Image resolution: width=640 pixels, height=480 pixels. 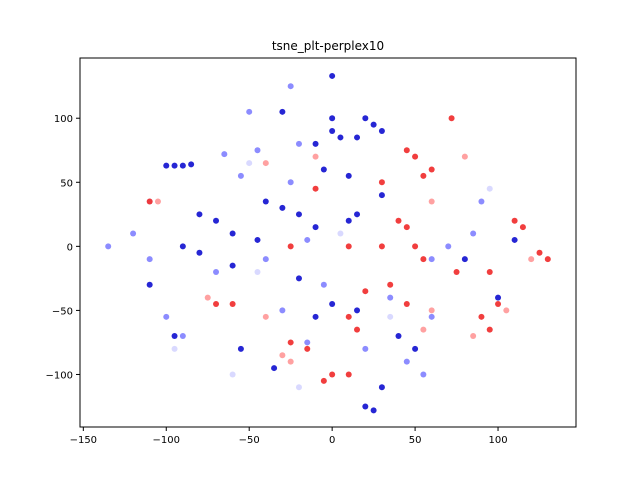 What do you see at coordinates (415, 440) in the screenshot?
I see `x-tick-label: 50` at bounding box center [415, 440].